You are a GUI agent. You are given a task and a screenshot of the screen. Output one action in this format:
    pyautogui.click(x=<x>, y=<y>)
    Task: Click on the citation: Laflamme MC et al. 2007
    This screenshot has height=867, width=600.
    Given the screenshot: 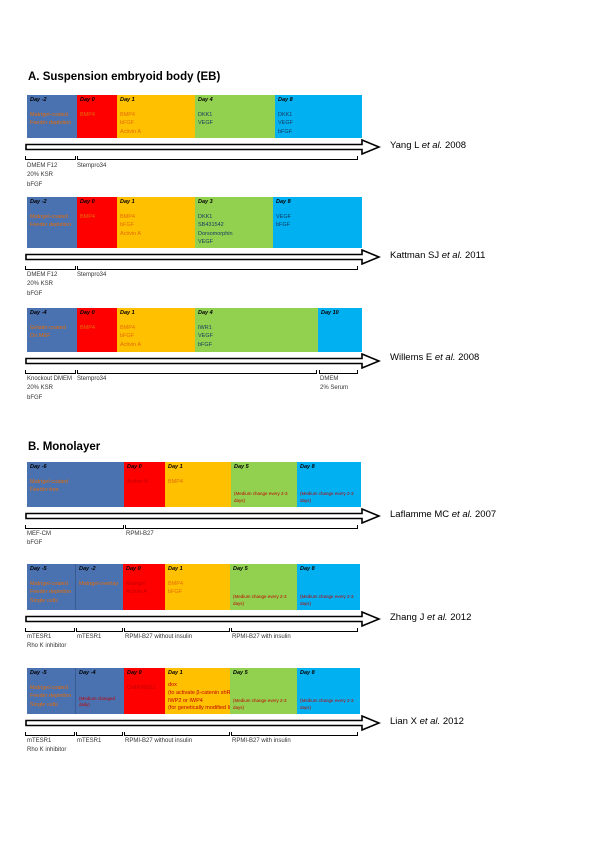 What is the action you would take?
    pyautogui.click(x=443, y=514)
    